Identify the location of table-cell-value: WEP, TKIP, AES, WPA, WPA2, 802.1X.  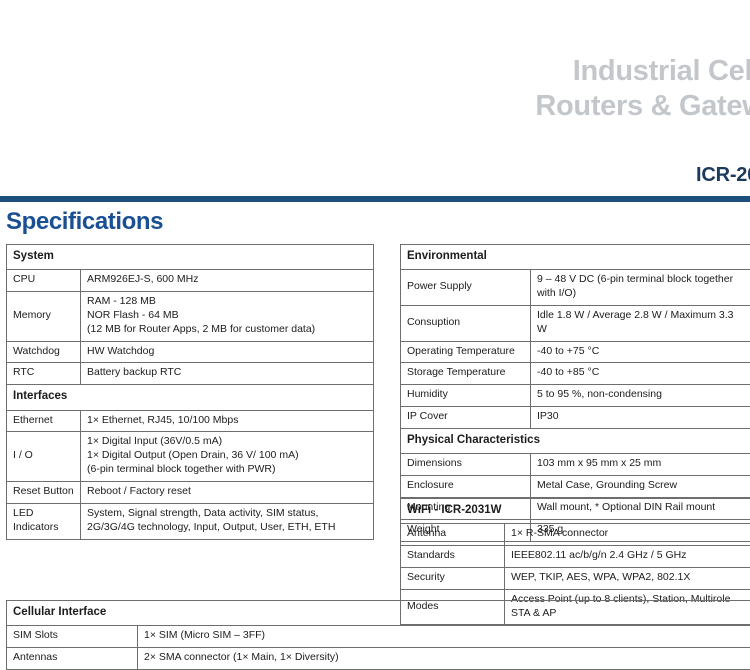
(627, 578).